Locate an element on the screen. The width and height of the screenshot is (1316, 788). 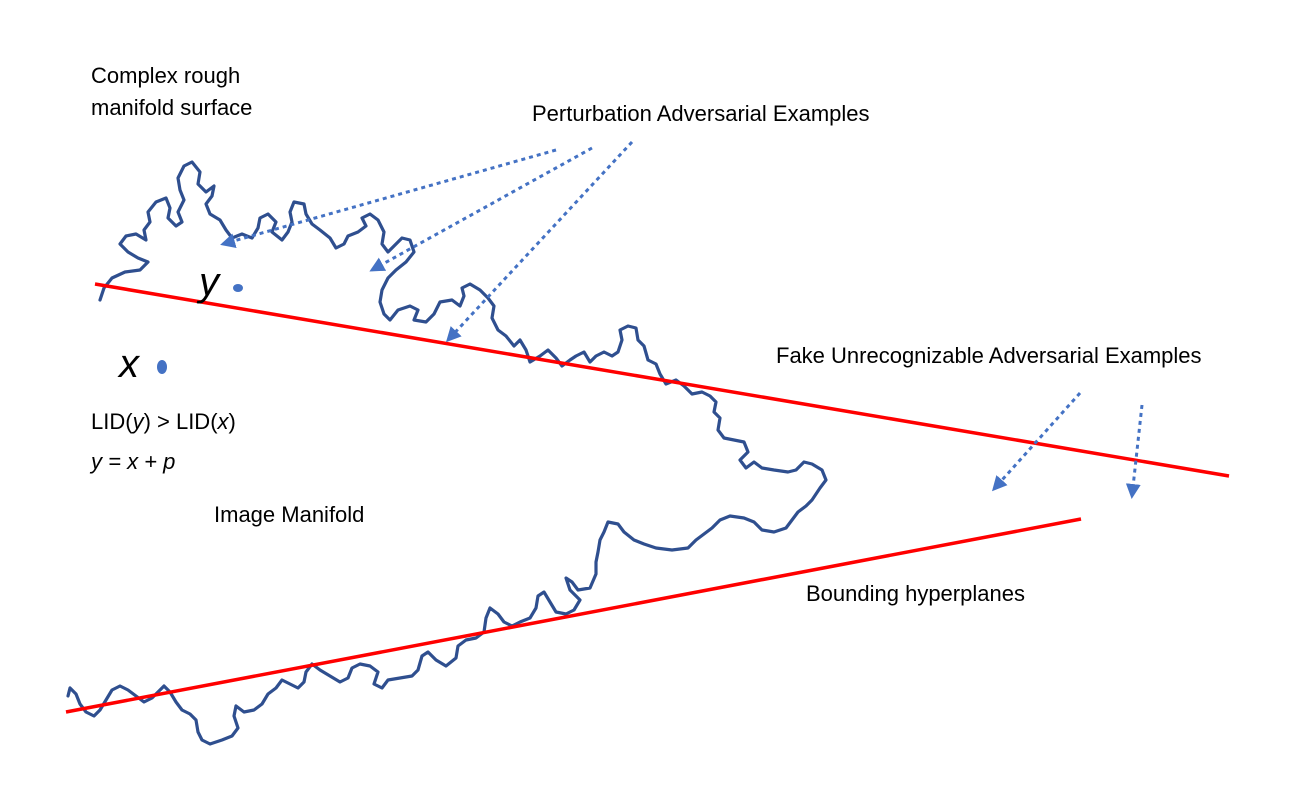
lid-var-x: x is located at coordinates (223, 421).